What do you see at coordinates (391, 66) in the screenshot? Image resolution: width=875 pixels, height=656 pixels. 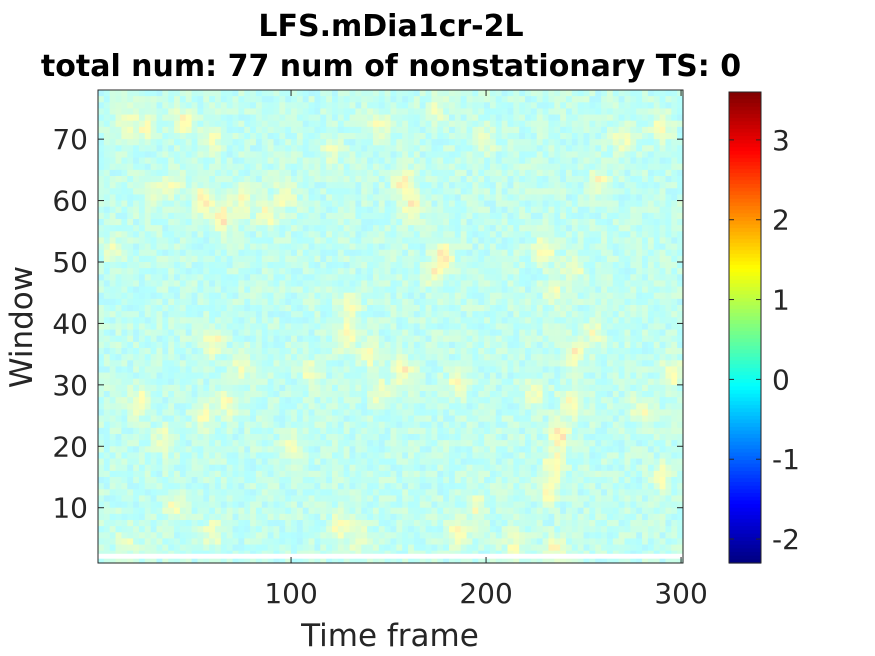 I see `chart-title-line2: total num: 77 num of nonstationary TS: 0` at bounding box center [391, 66].